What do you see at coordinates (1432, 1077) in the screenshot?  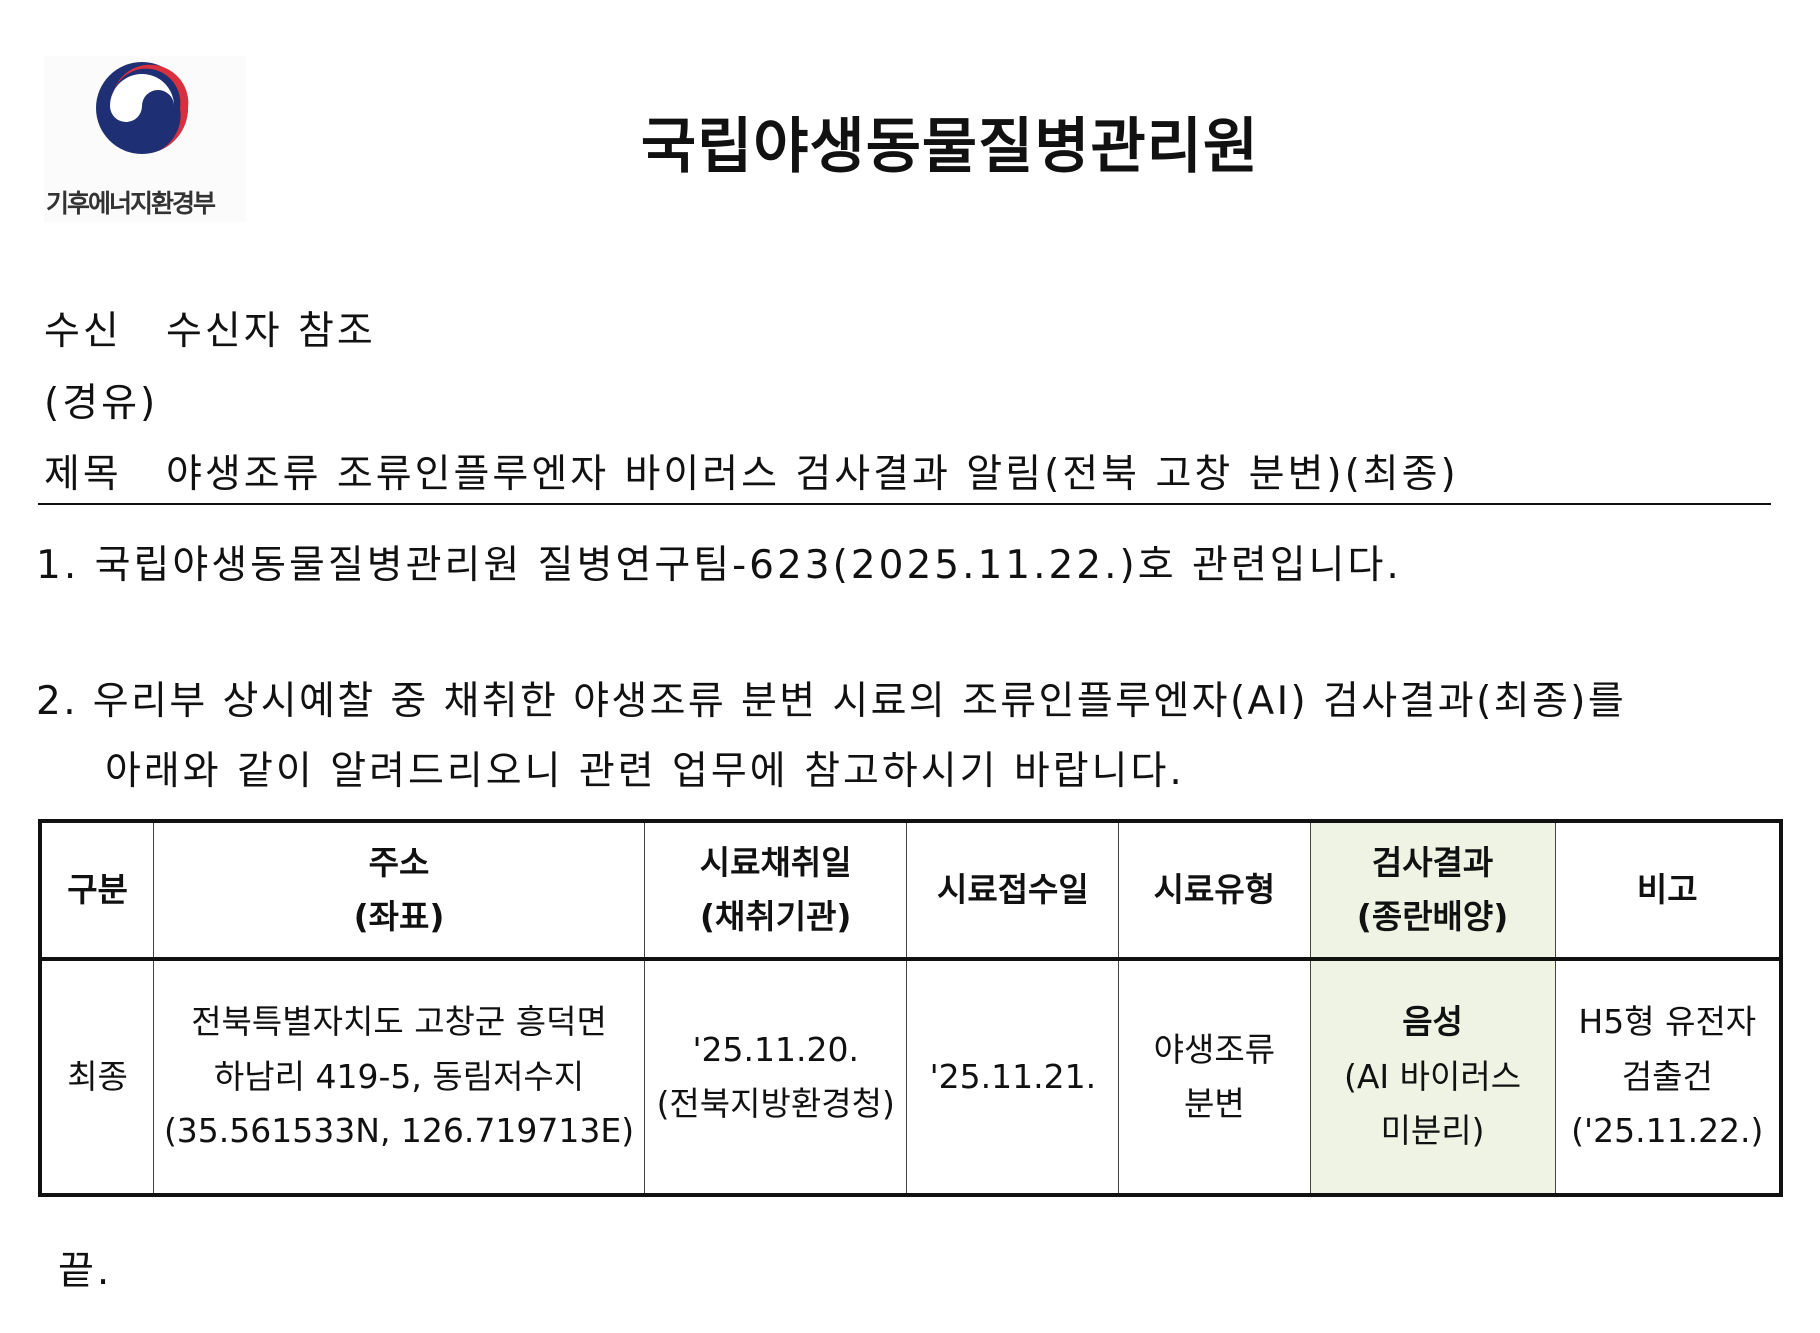 I see `cell-result: 음성 (AI 바이러스 미분리)` at bounding box center [1432, 1077].